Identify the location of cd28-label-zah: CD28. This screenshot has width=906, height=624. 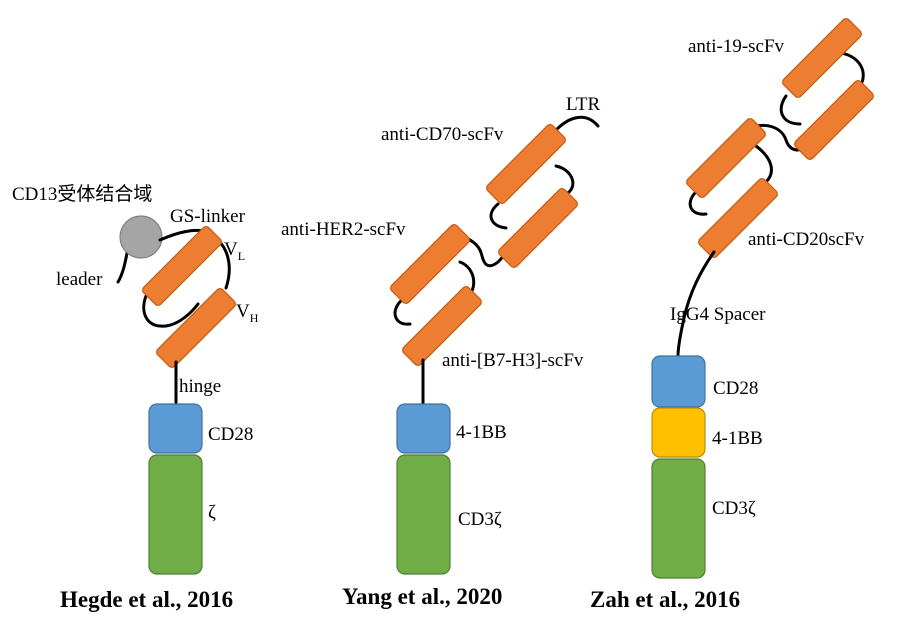
(735, 388).